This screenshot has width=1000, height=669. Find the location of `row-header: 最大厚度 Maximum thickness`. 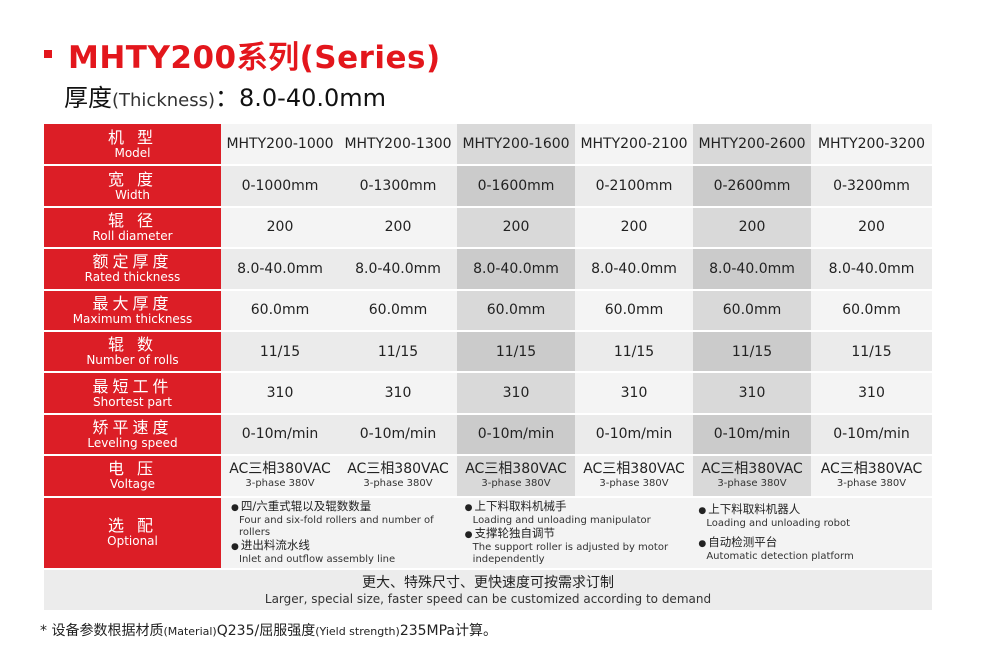

row-header: 最大厚度 Maximum thickness is located at coordinates (132, 310).